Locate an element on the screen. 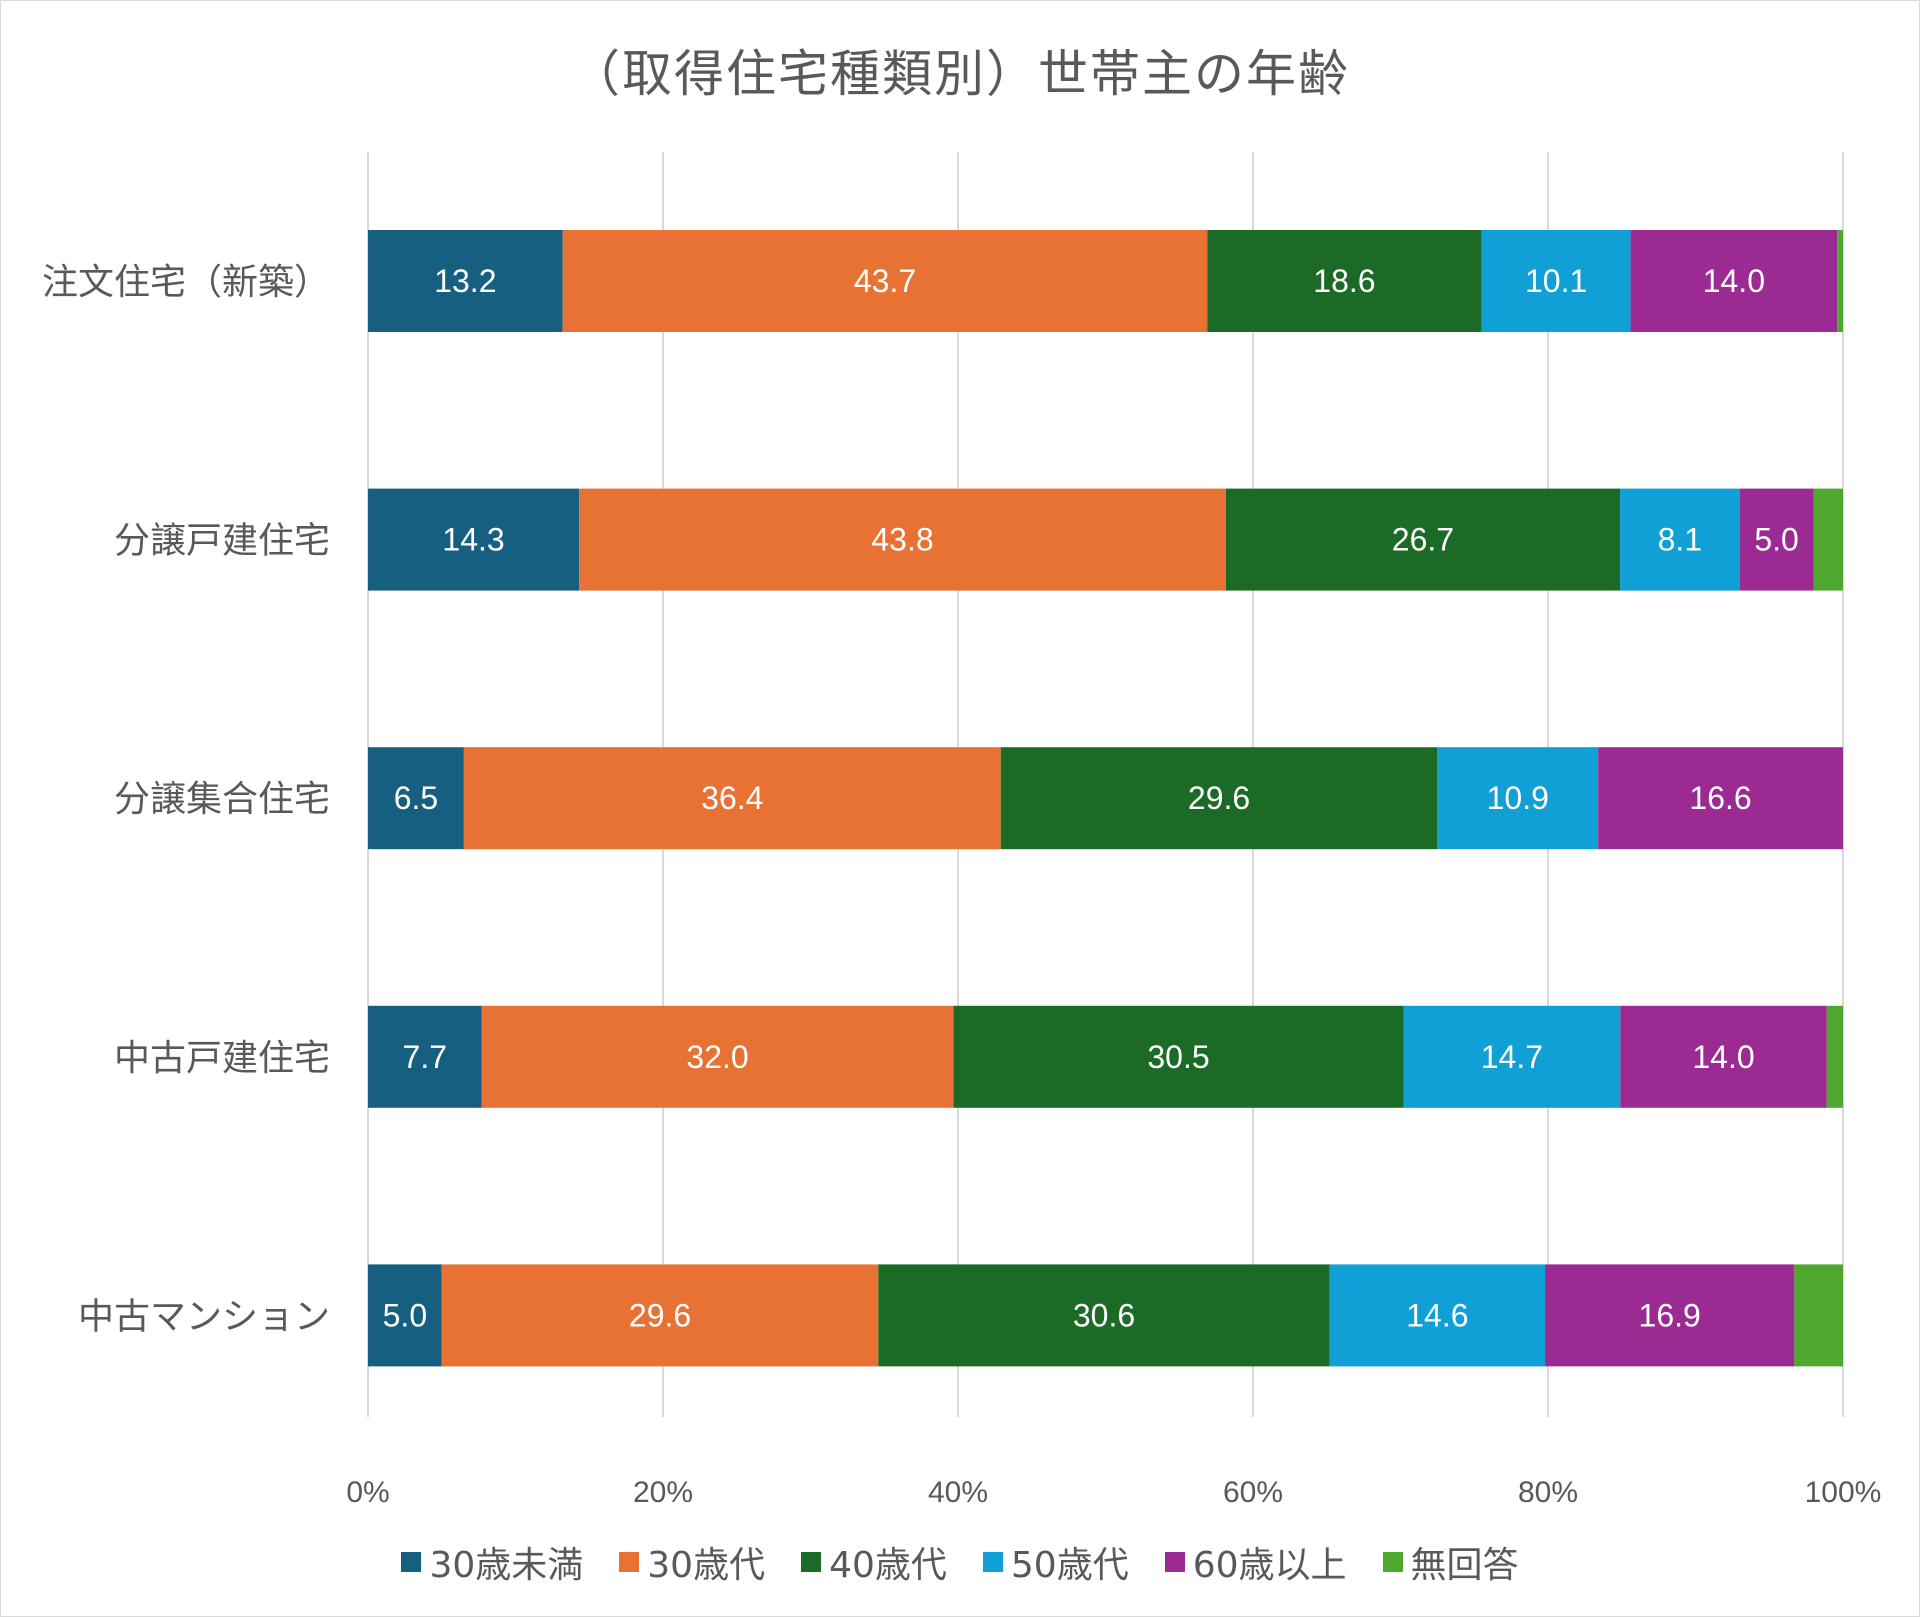  data-label: 43.8 is located at coordinates (902, 540).